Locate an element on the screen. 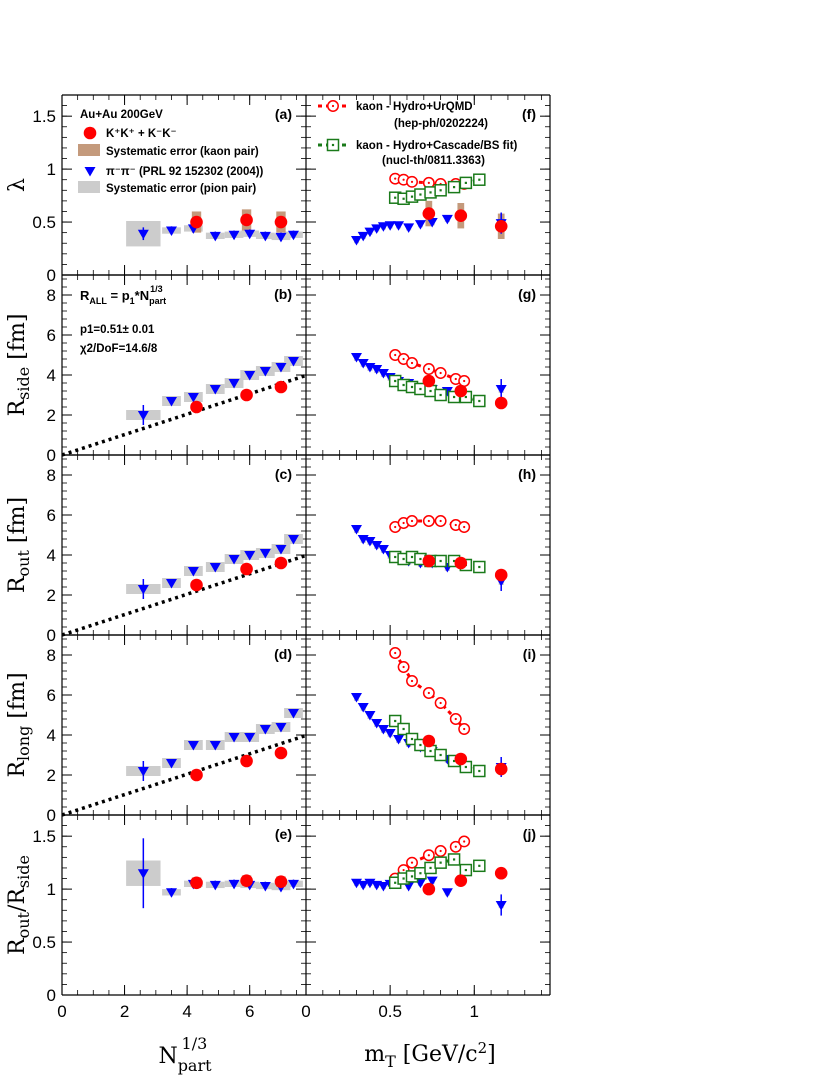 This screenshot has width=830, height=1075. Rside-panel-label-right: (g) is located at coordinates (527, 294).